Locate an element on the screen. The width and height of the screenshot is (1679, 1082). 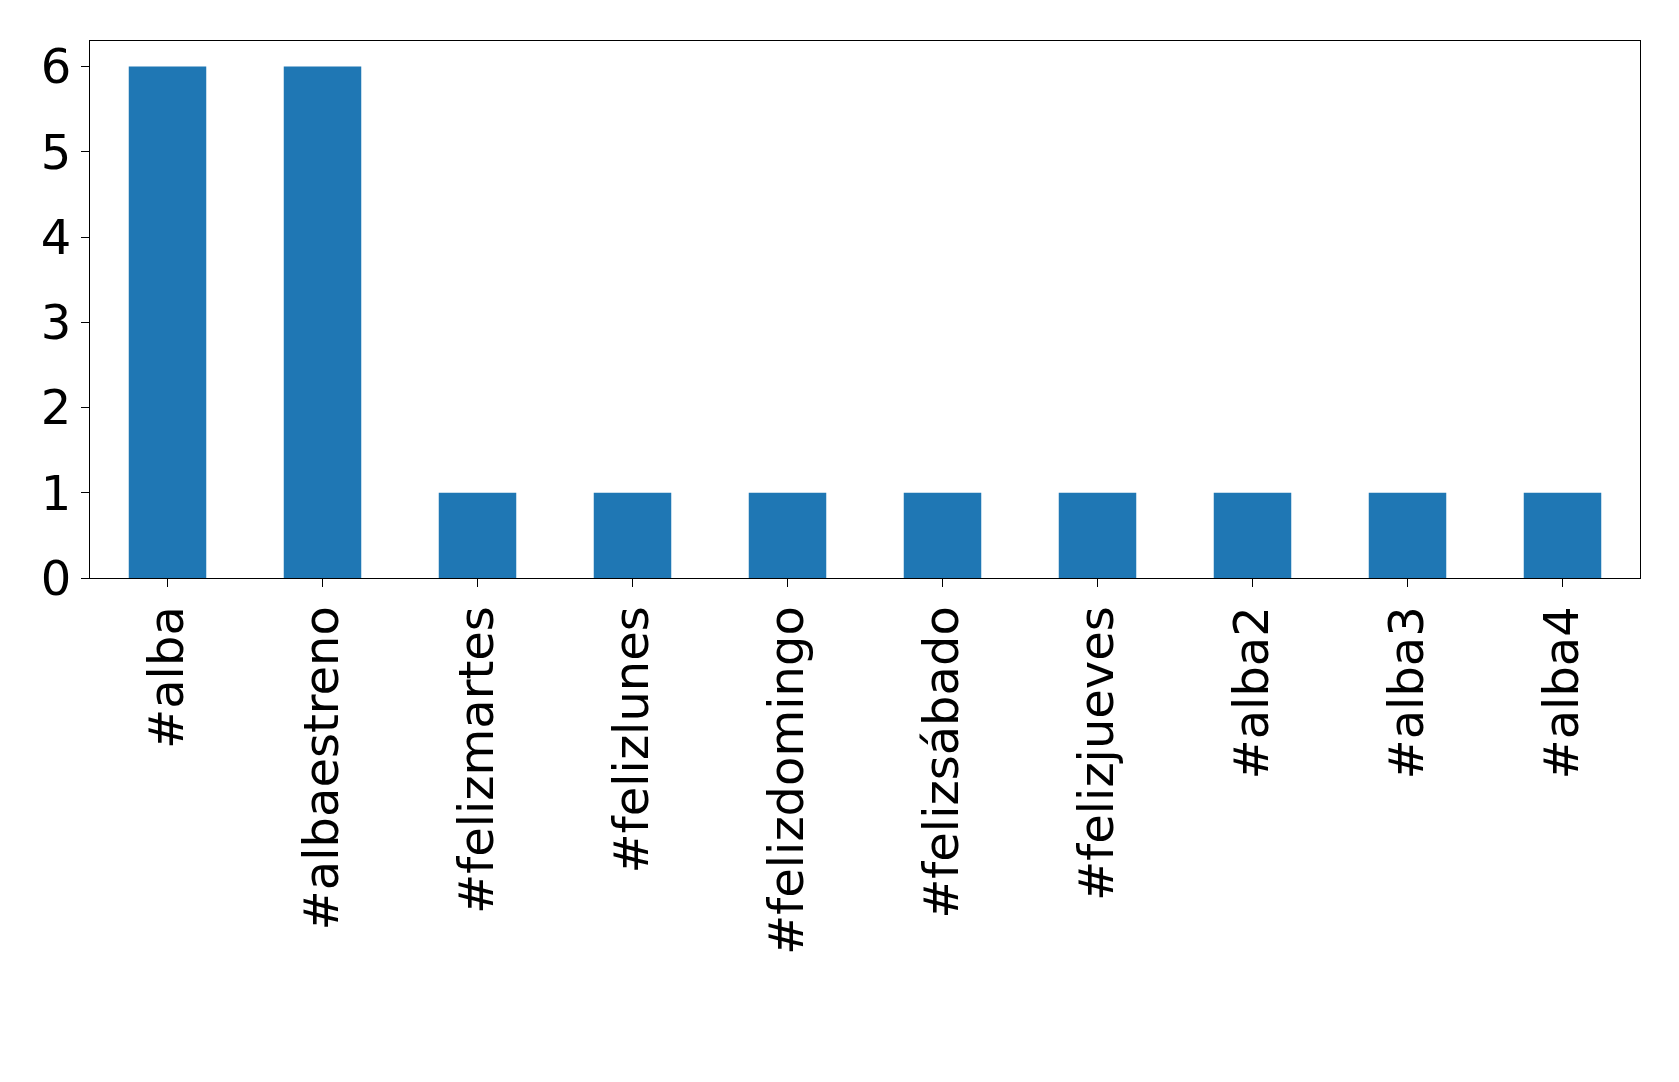
y-tick-label: 6 is located at coordinates (56, 66).